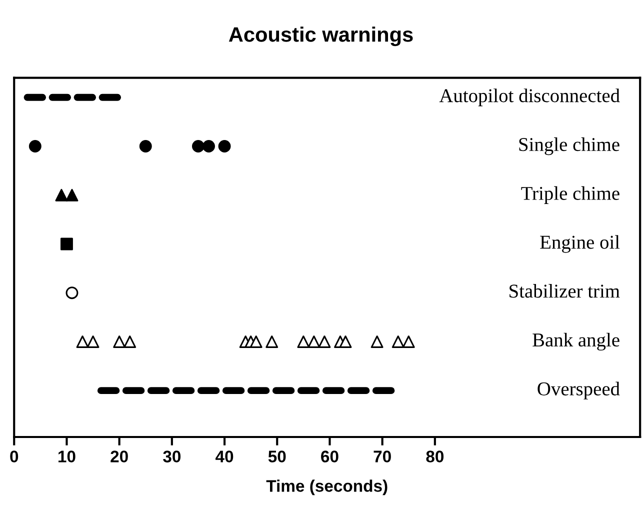 The image size is (642, 519). I want to click on y-tick-label: Bank angle, so click(576, 341).